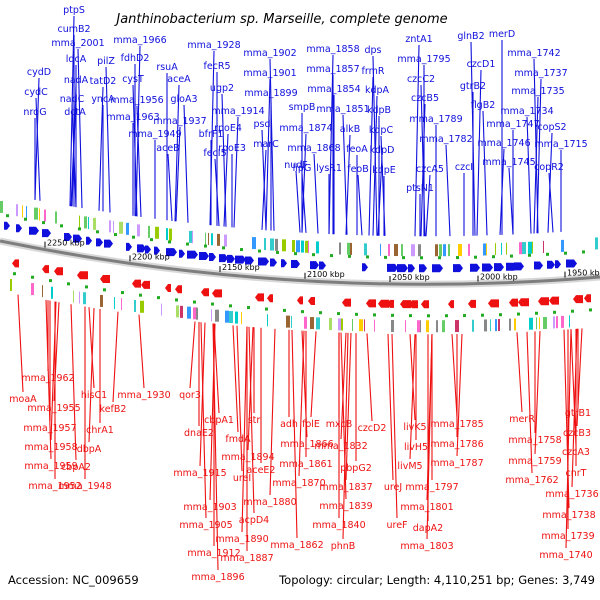 This screenshot has height=600, width=600. I want to click on gene-label-forward: mma_1963, so click(132, 117).